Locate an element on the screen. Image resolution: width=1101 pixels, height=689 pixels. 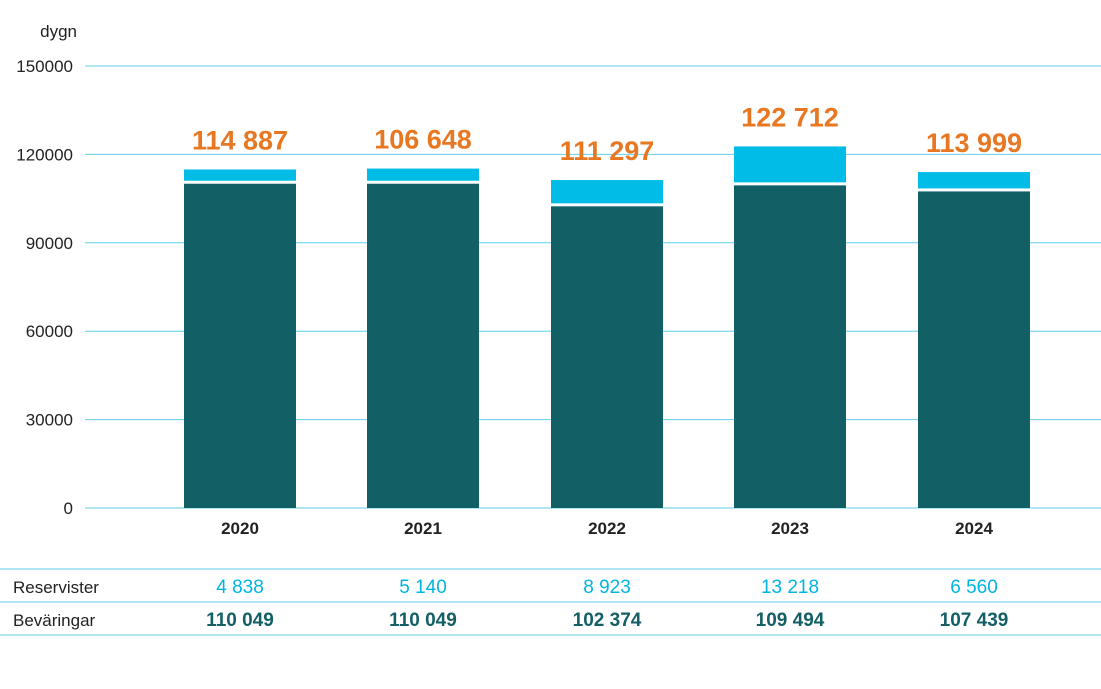
table-cell: 102 374 is located at coordinates (607, 620).